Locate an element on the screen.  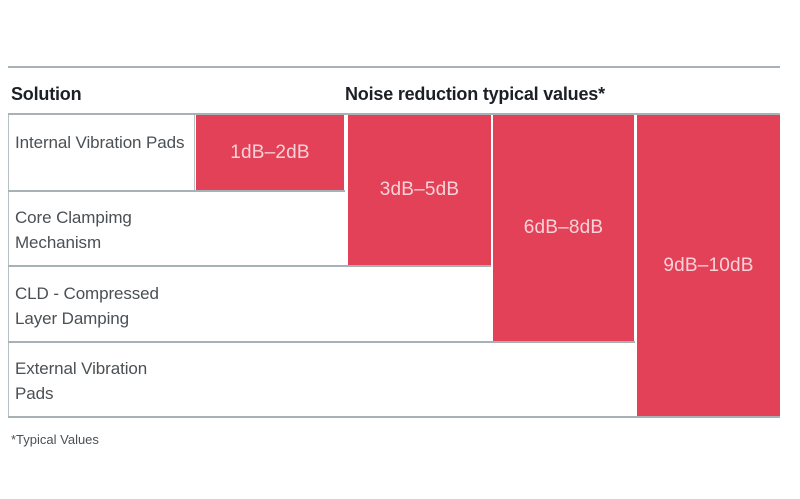
row1-label-right-border is located at coordinates (194, 152).